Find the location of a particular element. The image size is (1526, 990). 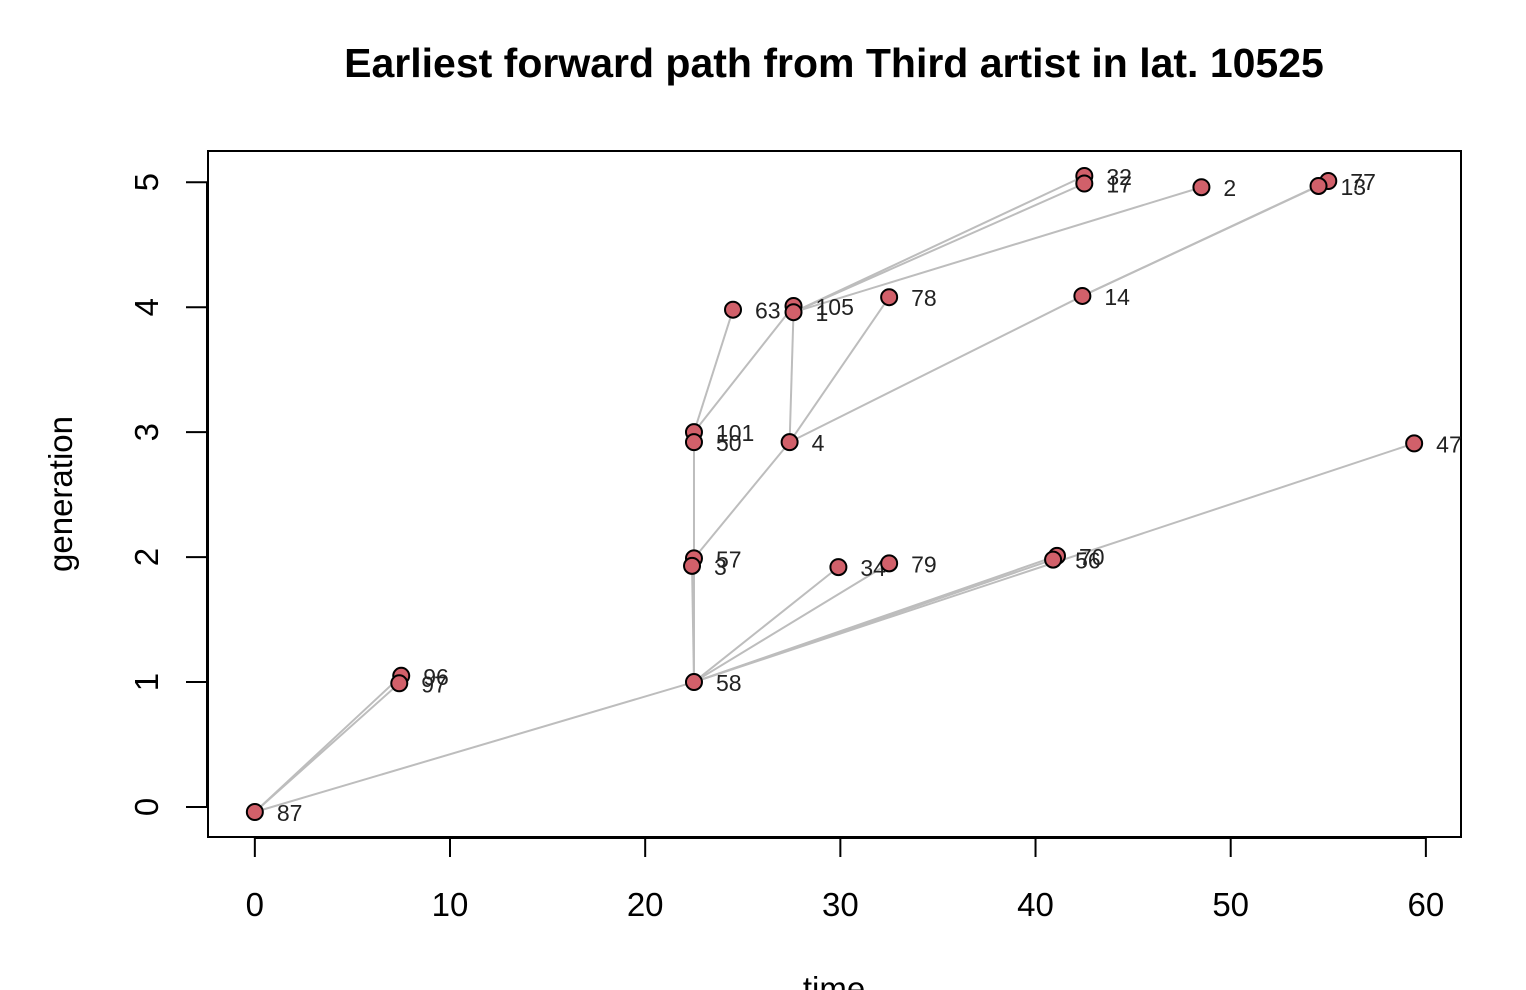

point-label-96: 96 is located at coordinates (436, 677).